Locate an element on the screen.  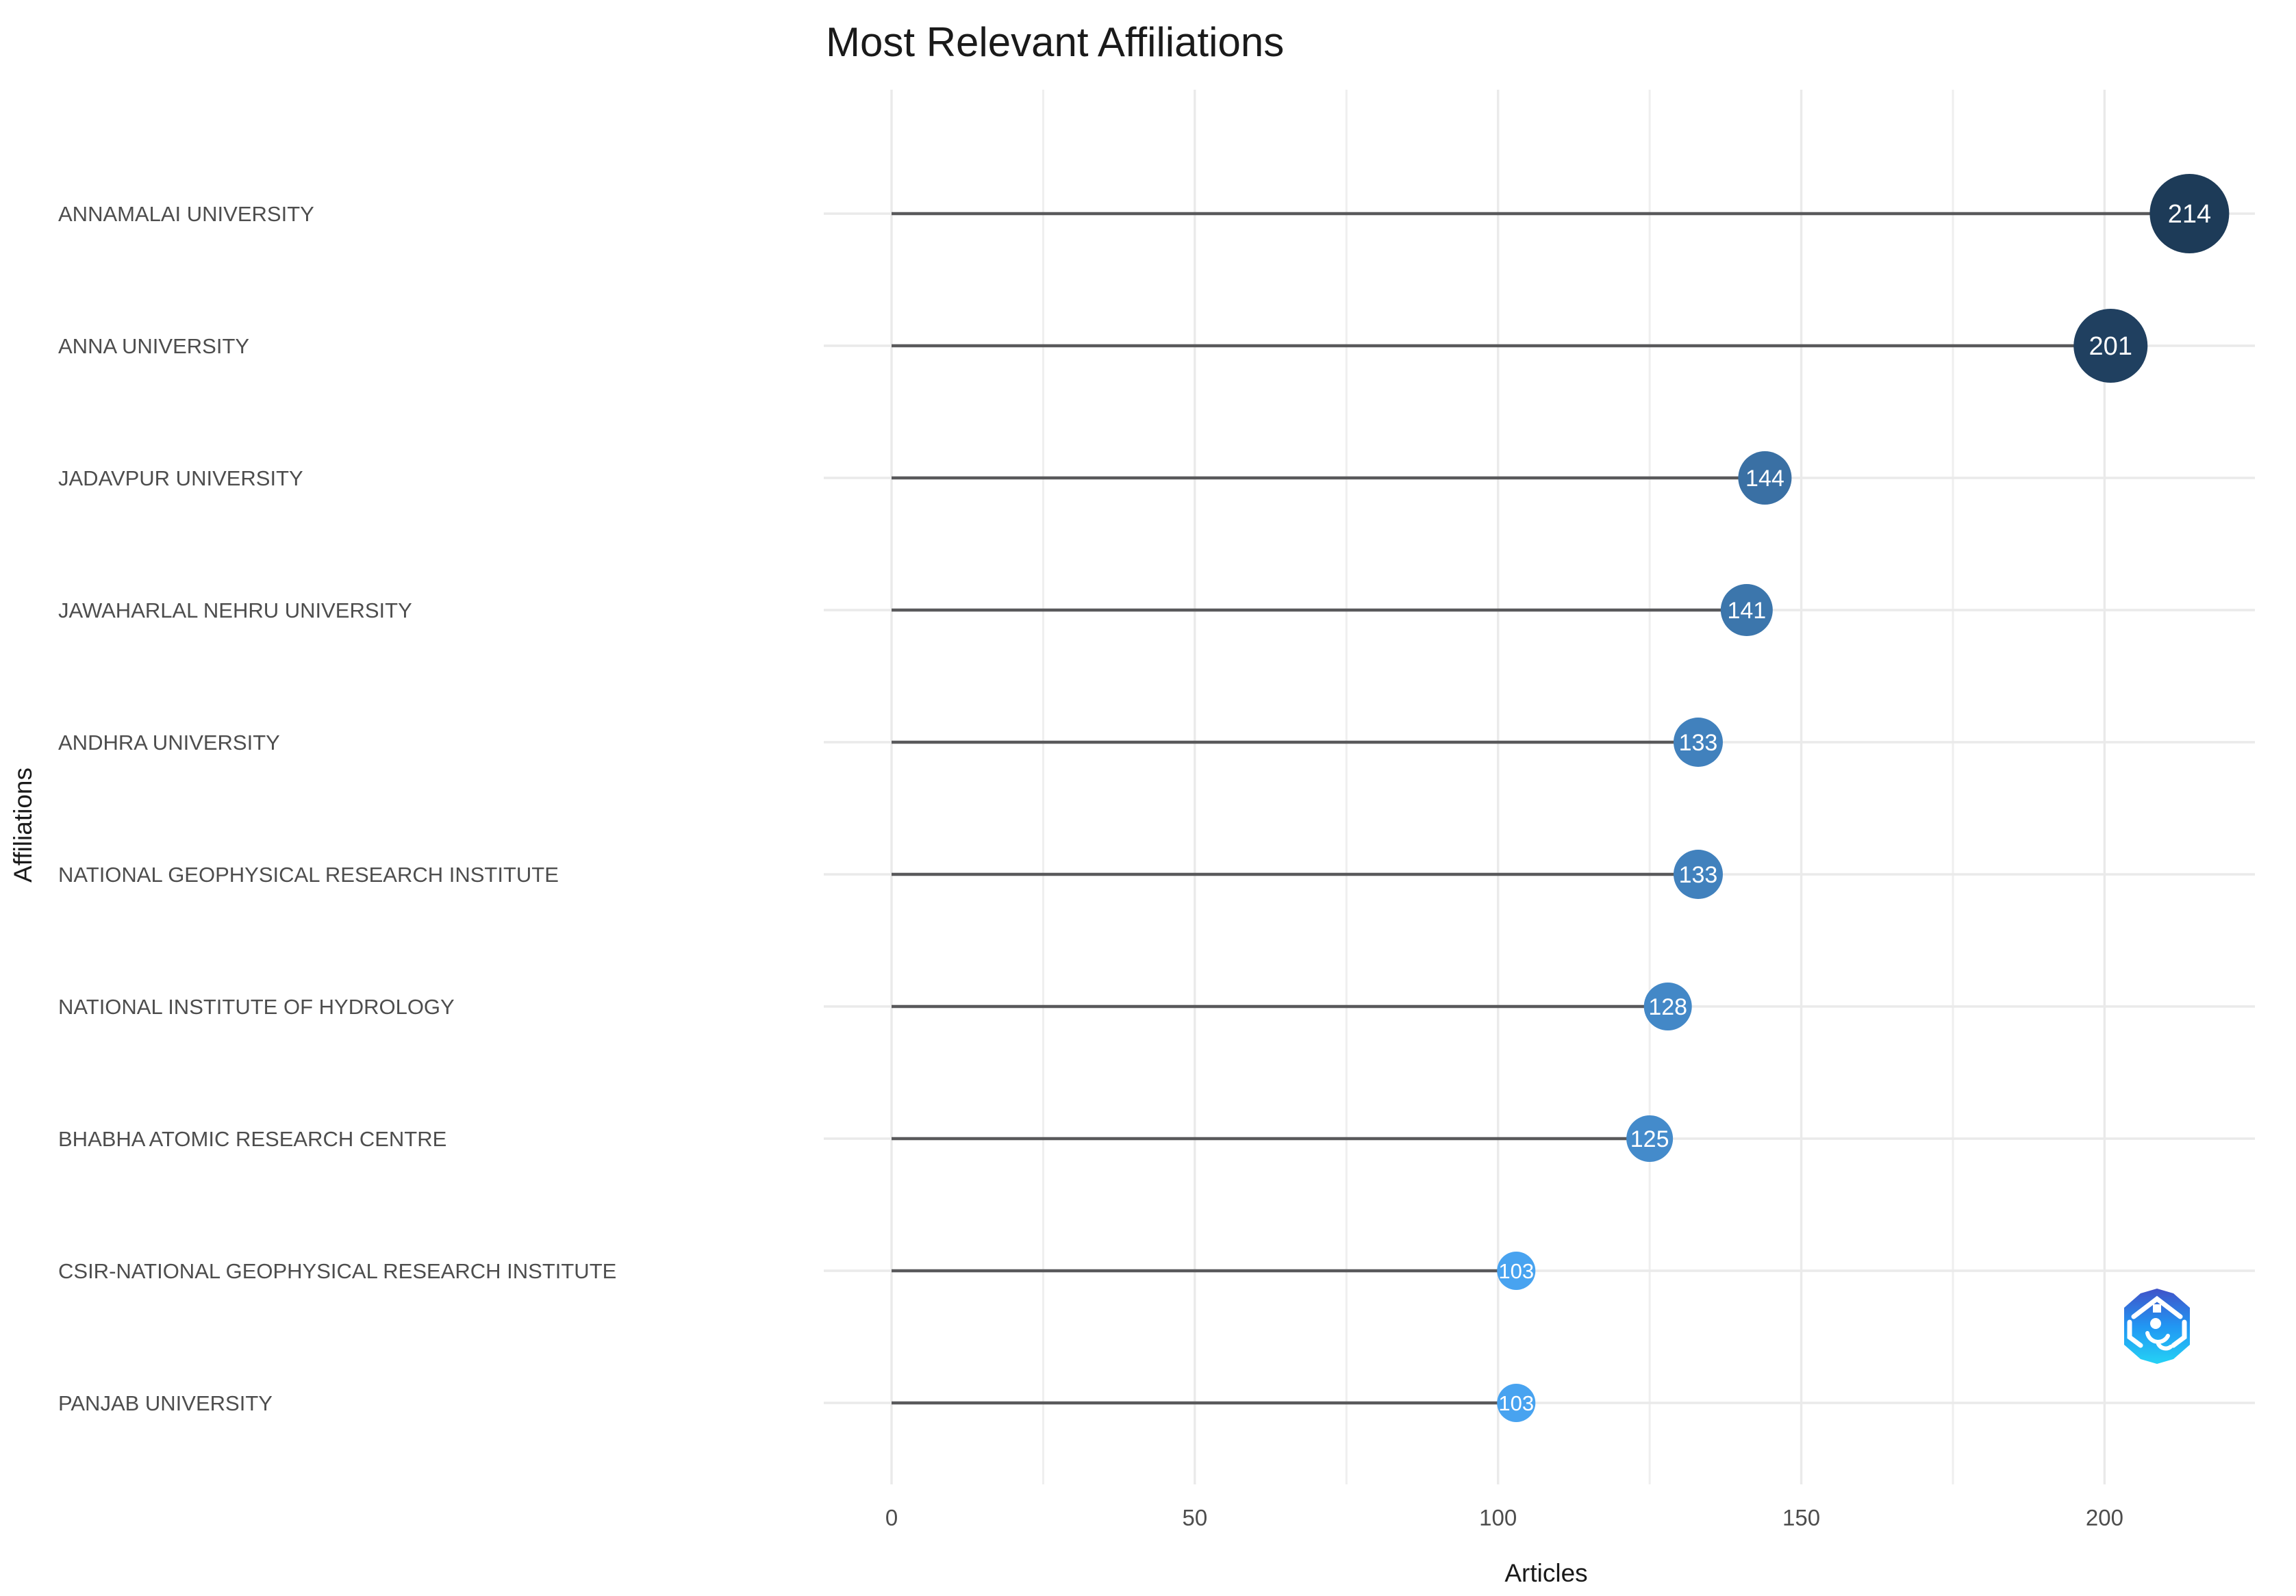
logo-chevron is located at coordinates (2157, 1307).